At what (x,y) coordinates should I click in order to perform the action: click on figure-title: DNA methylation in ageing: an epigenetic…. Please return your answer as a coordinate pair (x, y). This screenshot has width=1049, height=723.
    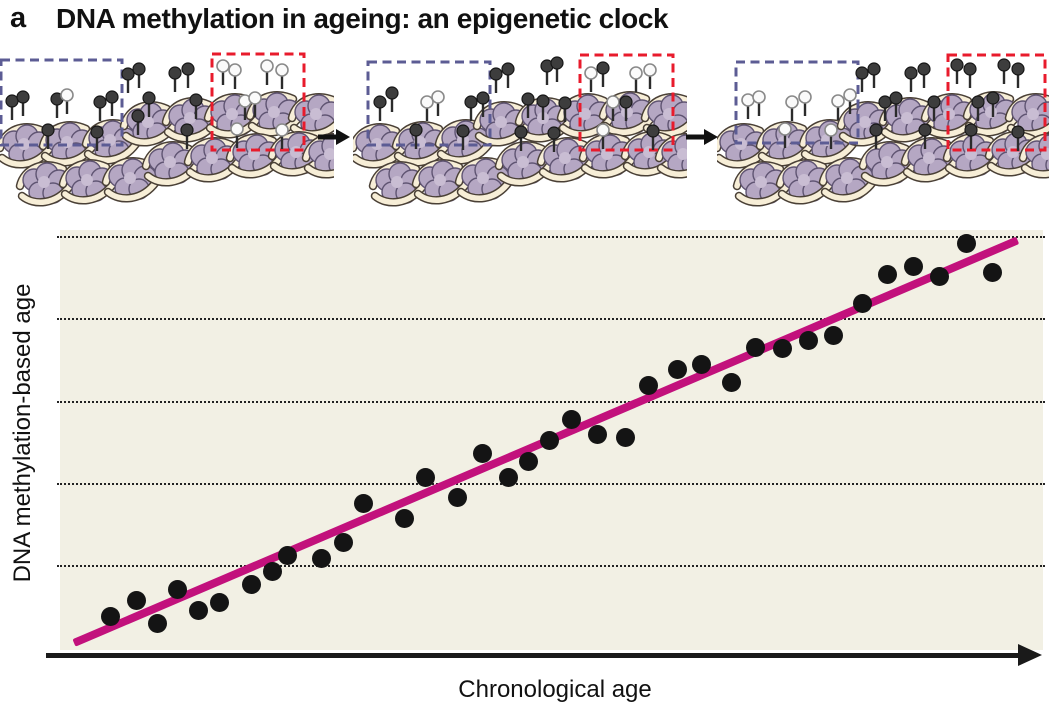
    Looking at the image, I should click on (362, 18).